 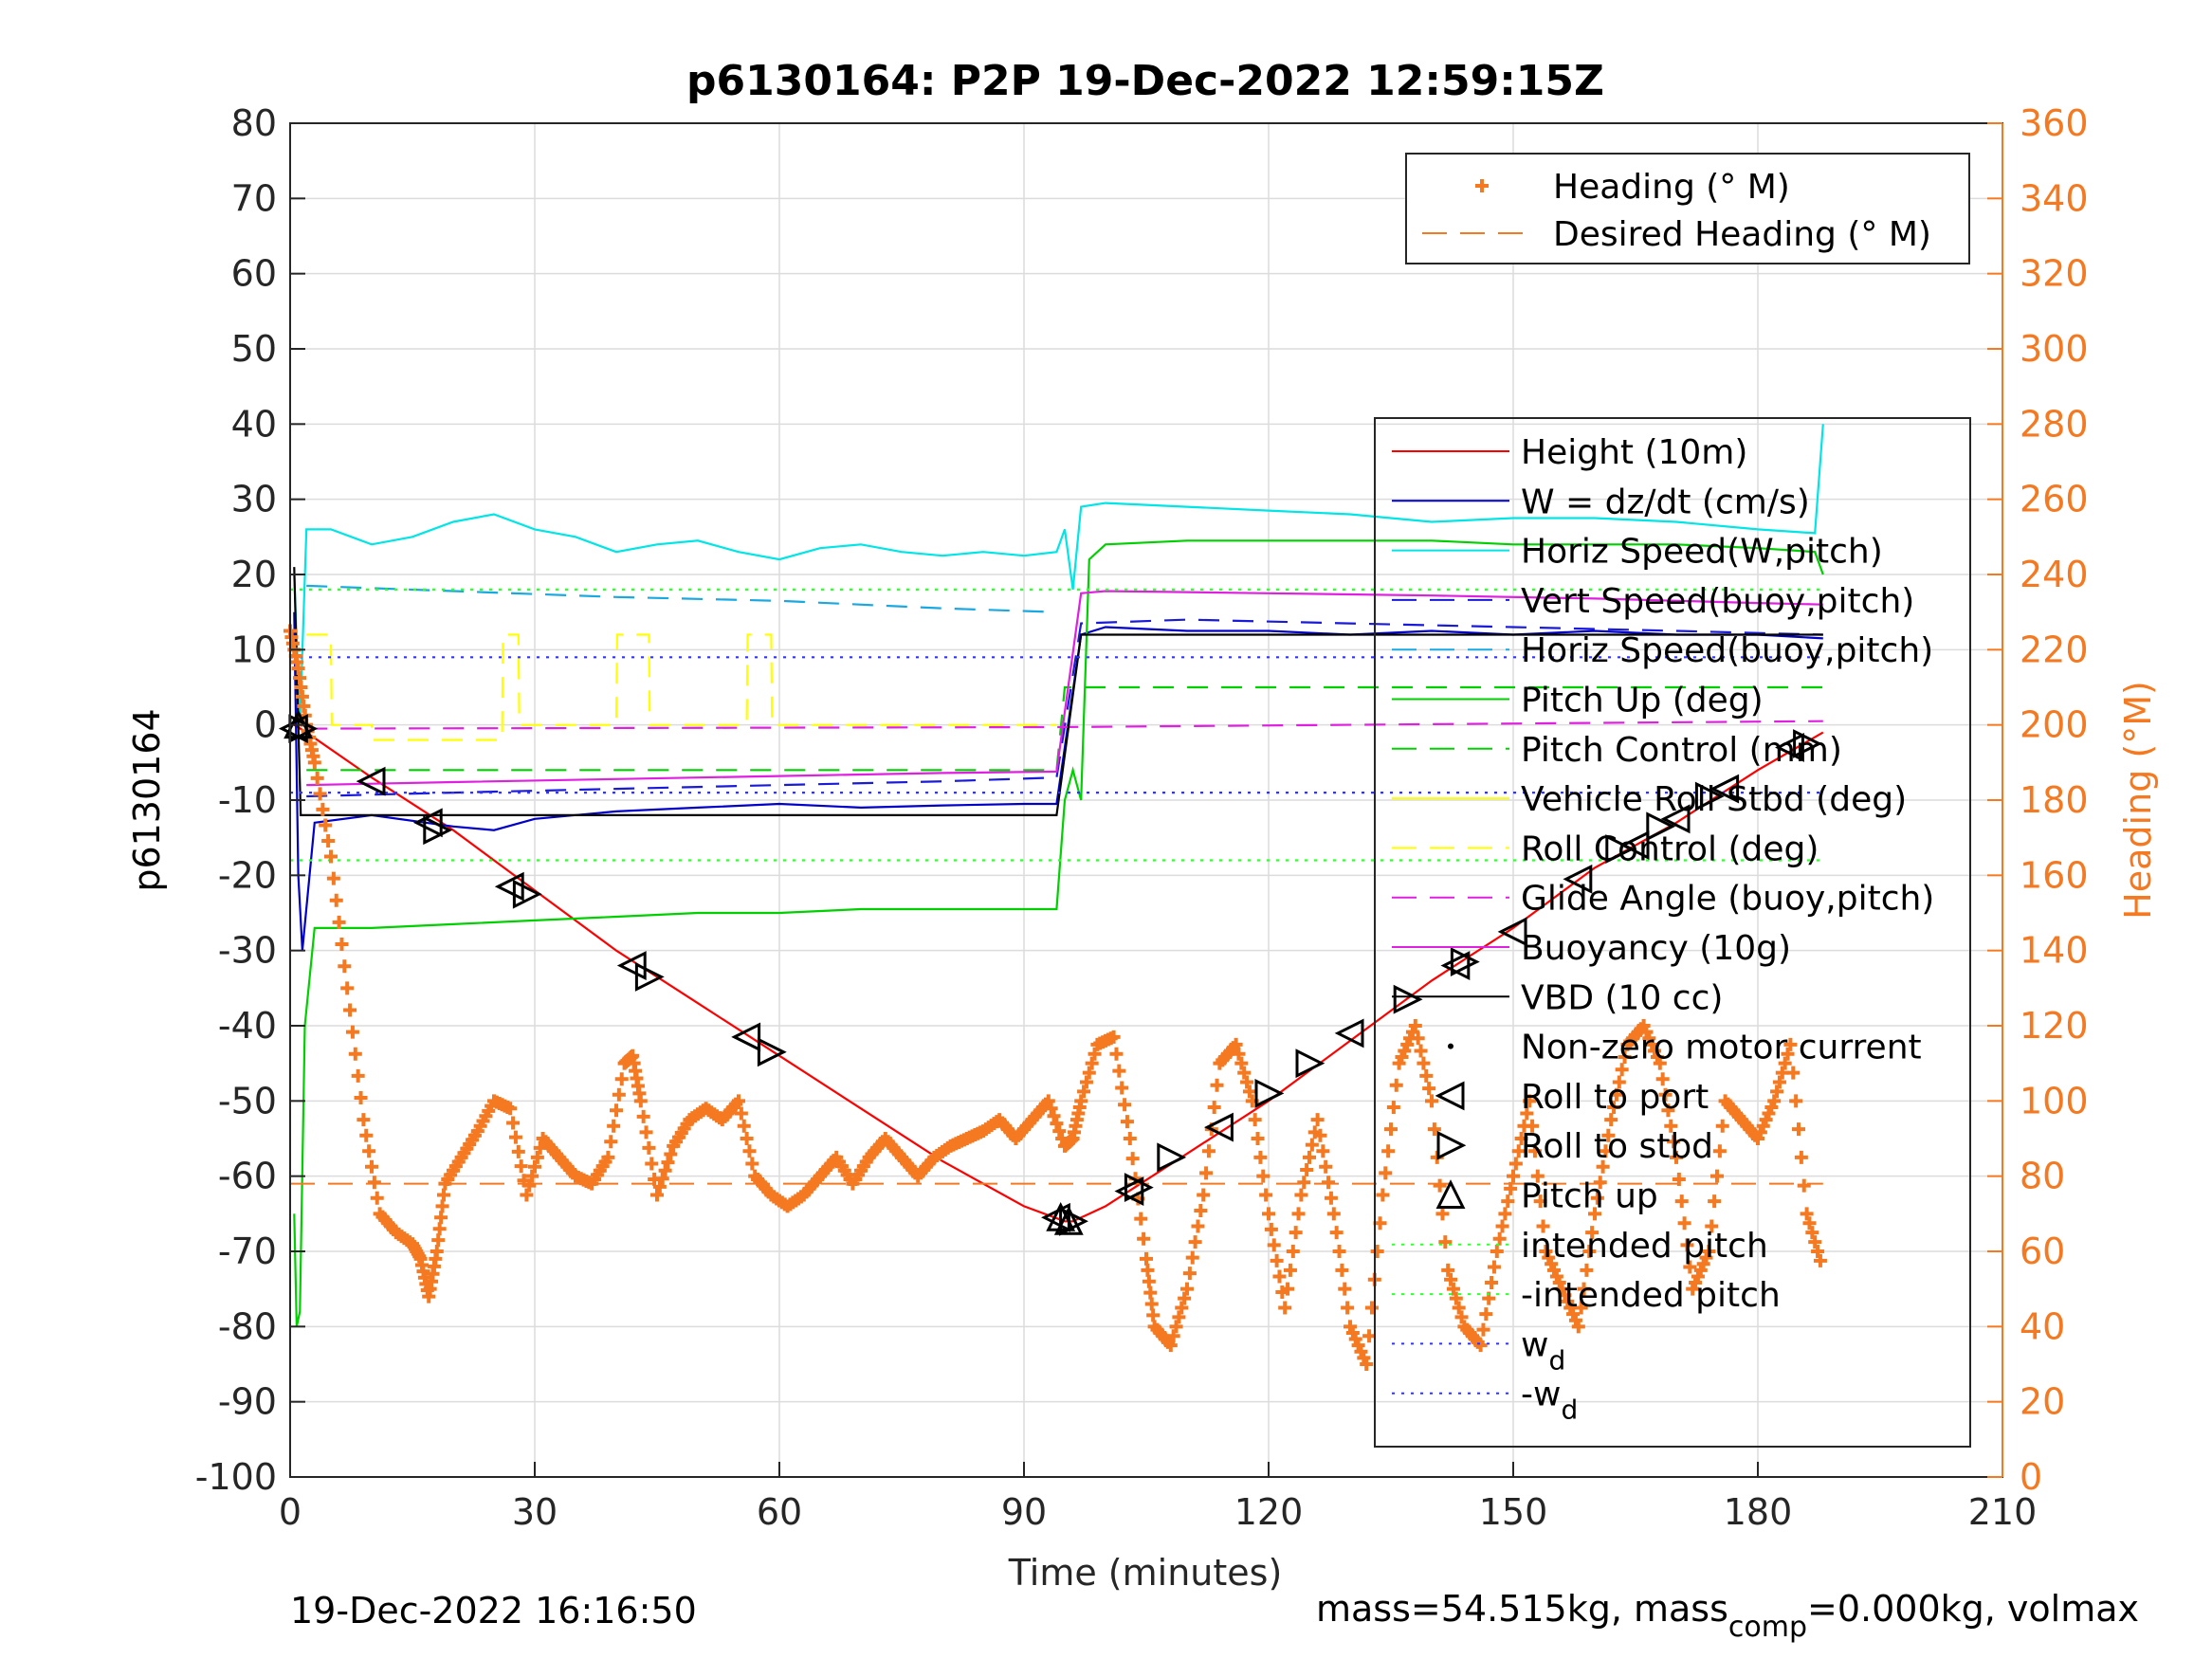 What do you see at coordinates (2054, 649) in the screenshot?
I see `y-right-tick-label: 220` at bounding box center [2054, 649].